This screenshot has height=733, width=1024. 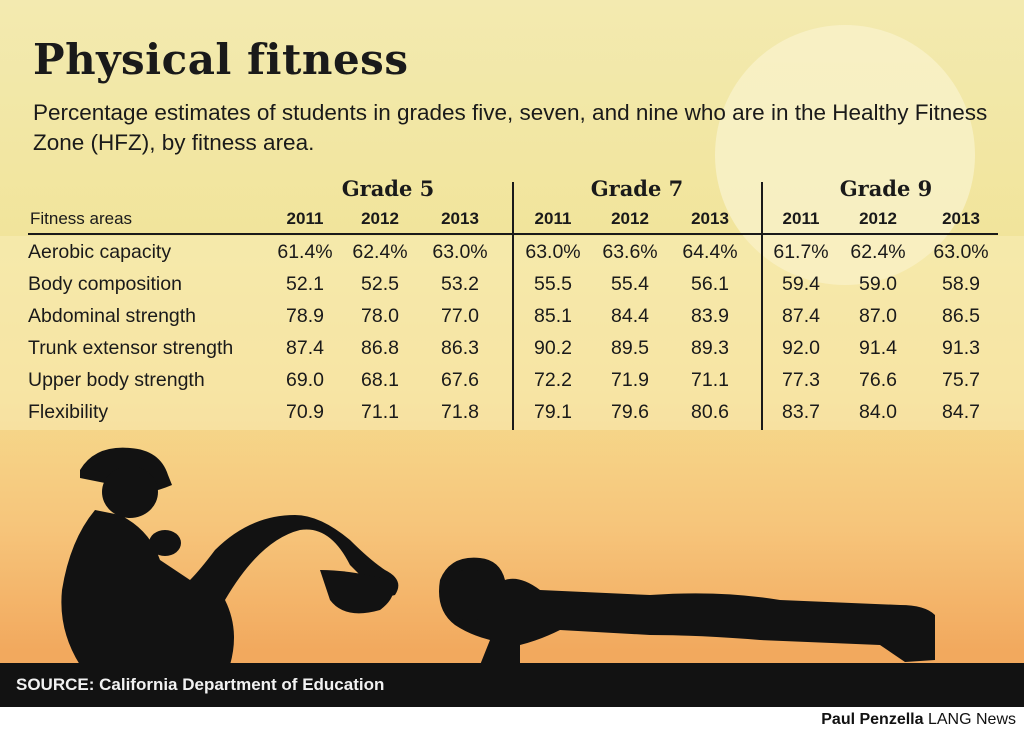 I want to click on table-cell: 84.4, so click(x=630, y=316).